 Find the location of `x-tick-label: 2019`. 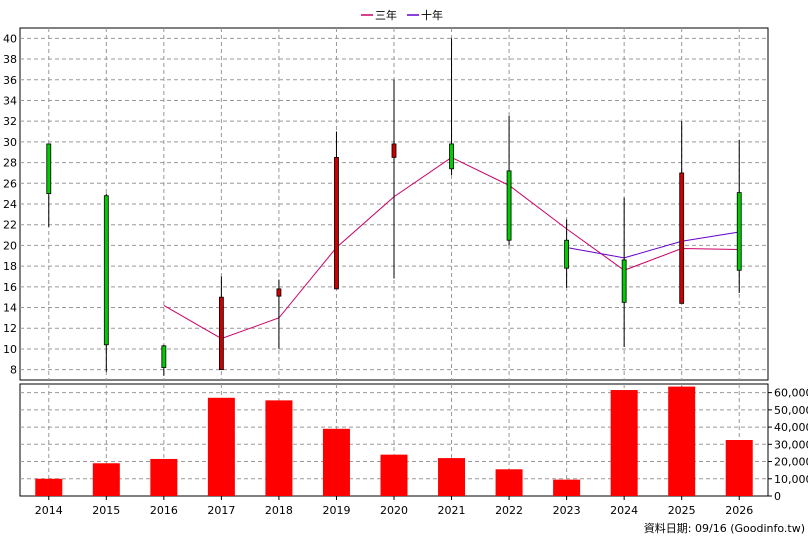

x-tick-label: 2019 is located at coordinates (336, 510).